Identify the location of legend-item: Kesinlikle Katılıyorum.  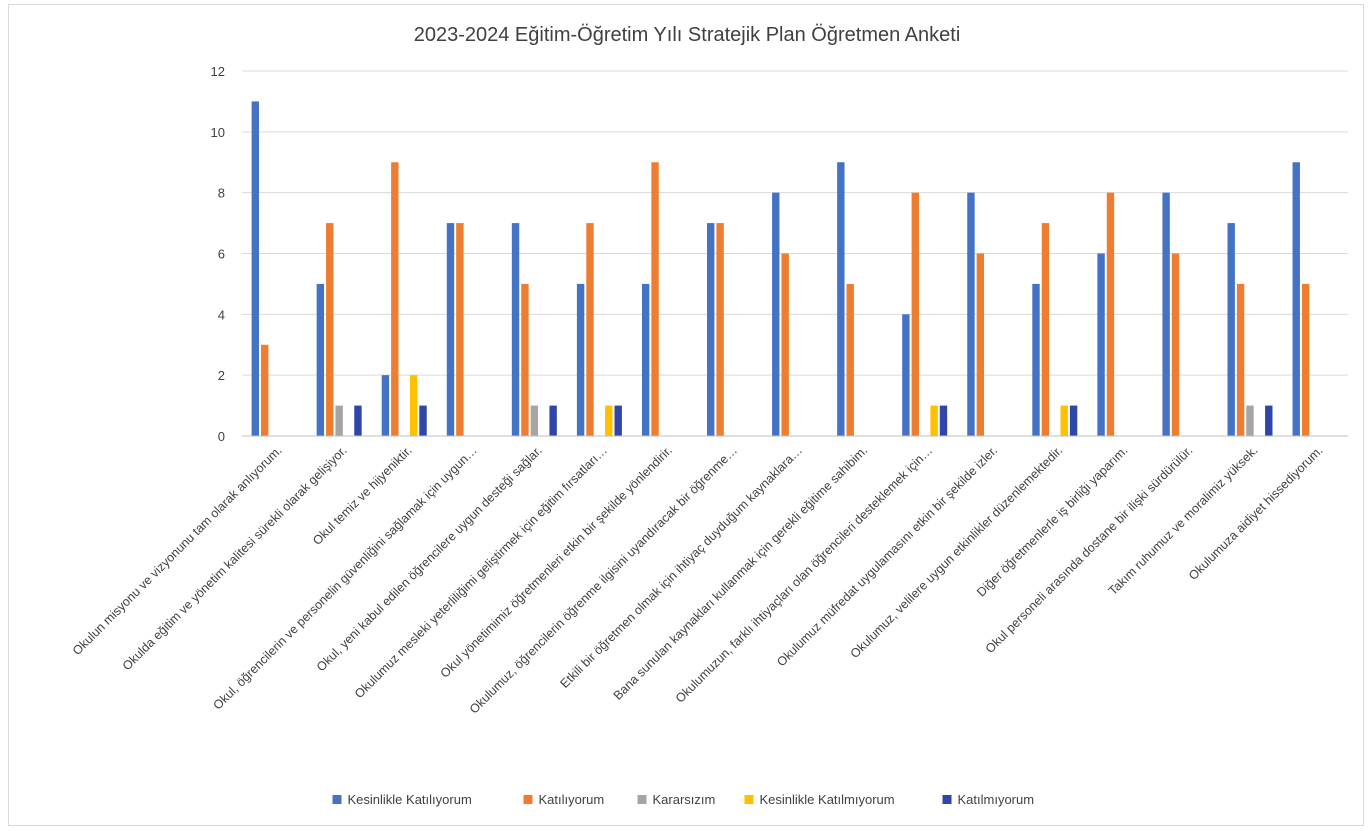
(402, 799).